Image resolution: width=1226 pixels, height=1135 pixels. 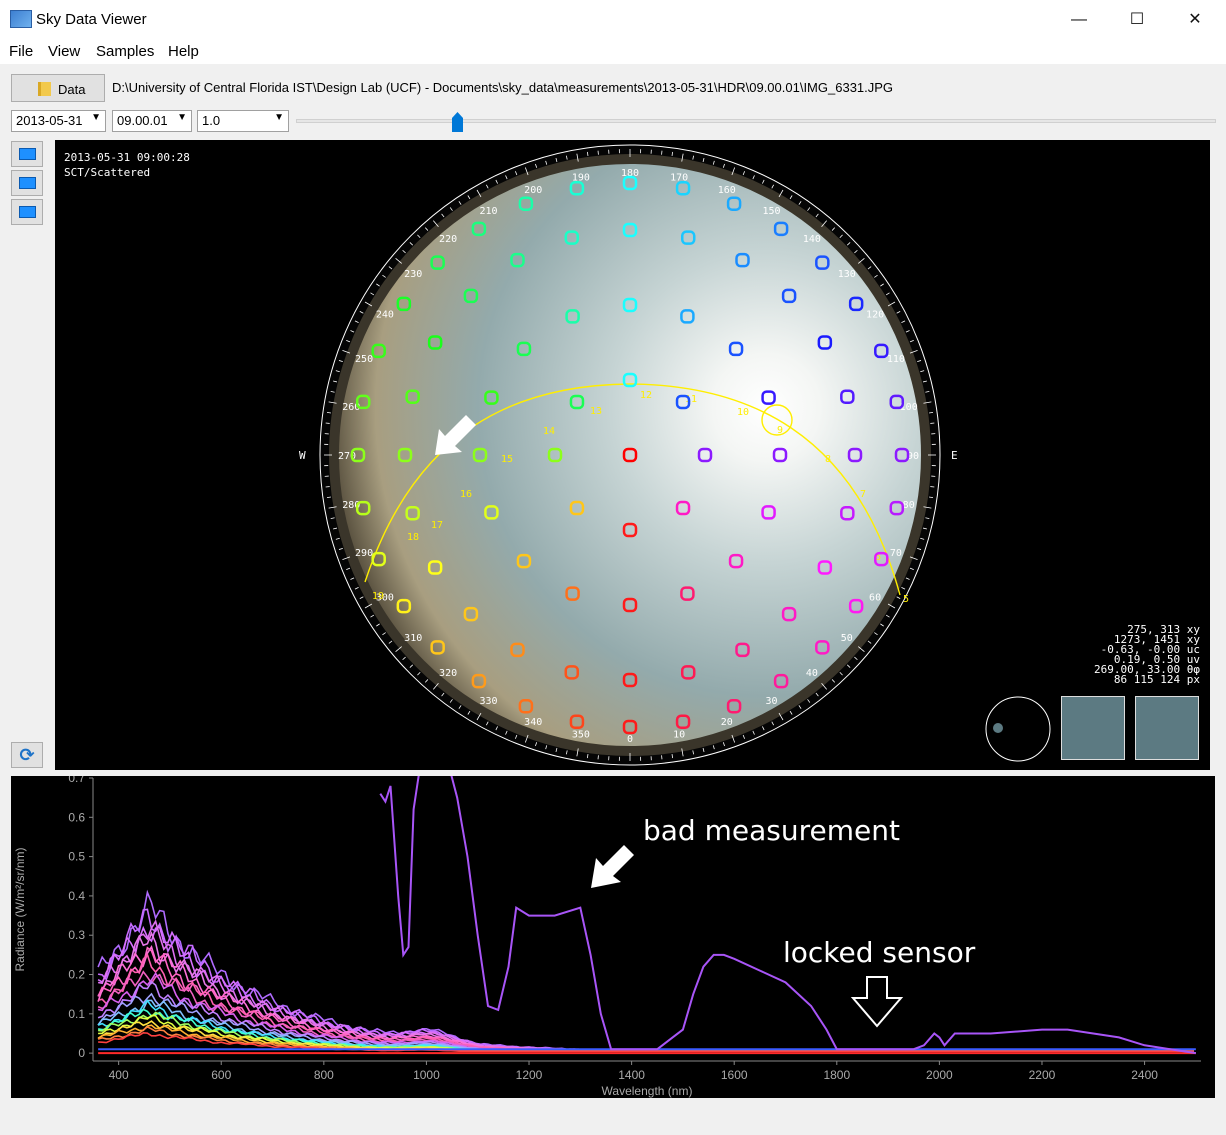 What do you see at coordinates (1079, 19) in the screenshot?
I see `minimize-button: —` at bounding box center [1079, 19].